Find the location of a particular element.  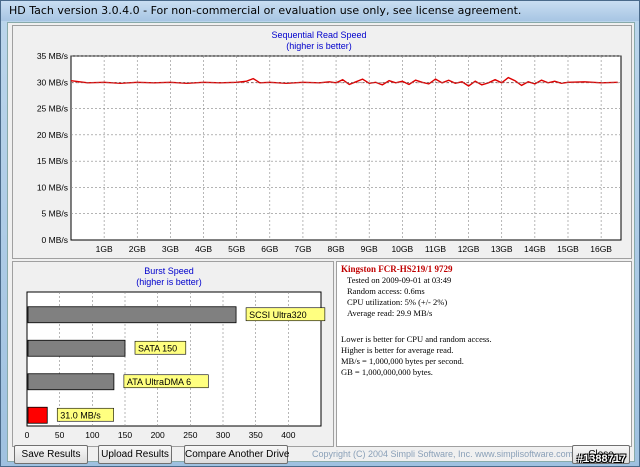

seq-x-tick-label: 13GB is located at coordinates (502, 249).